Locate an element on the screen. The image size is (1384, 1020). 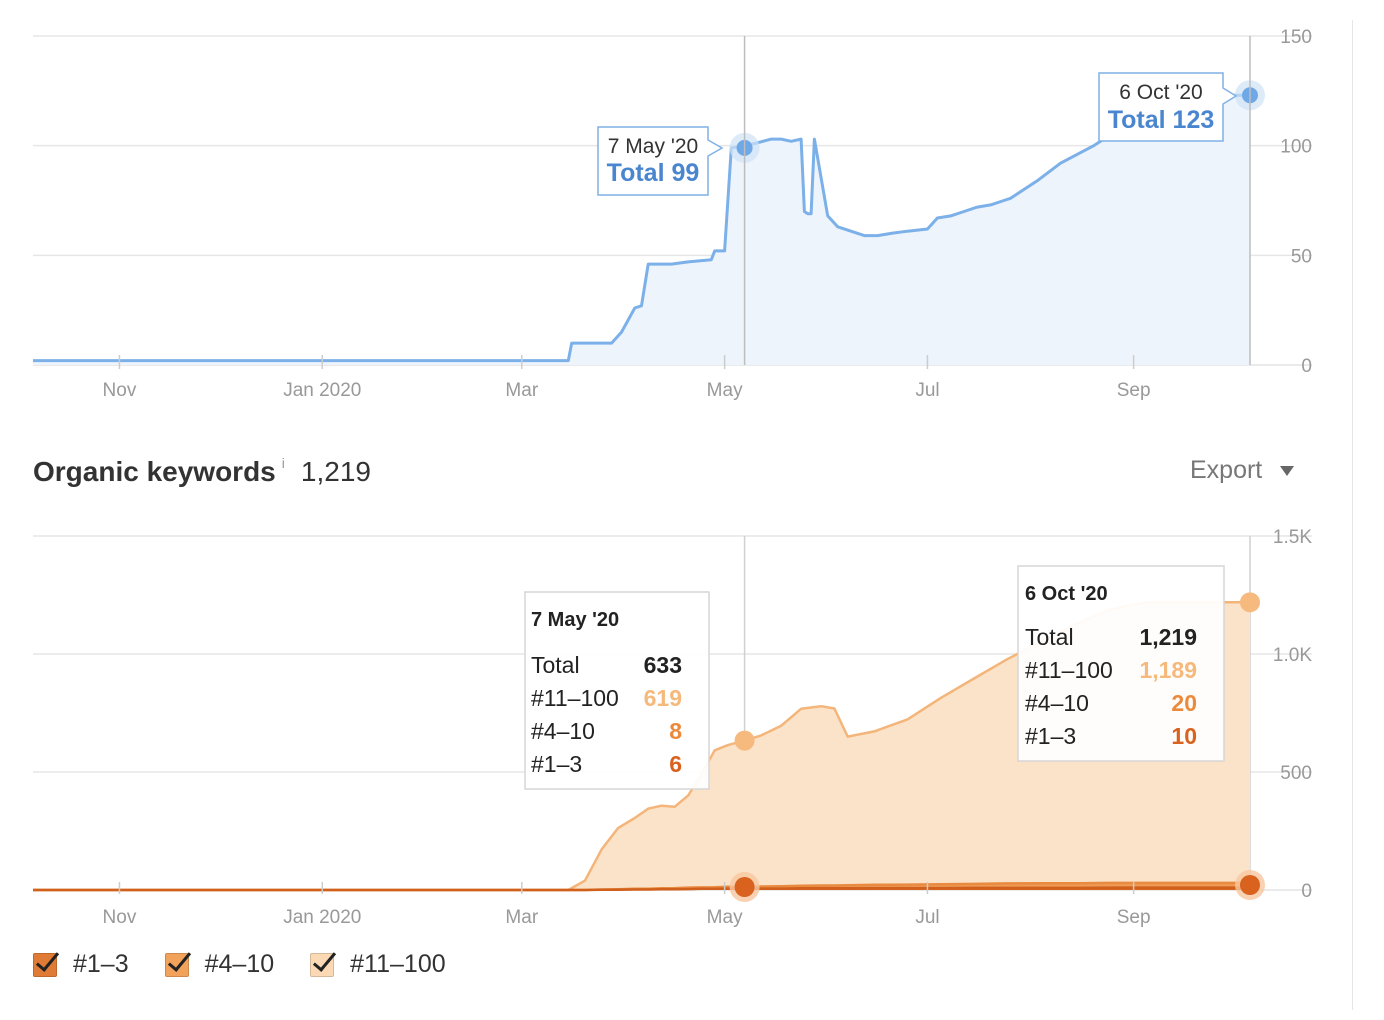
top-x-tick-label-4: Jul is located at coordinates (927, 390).